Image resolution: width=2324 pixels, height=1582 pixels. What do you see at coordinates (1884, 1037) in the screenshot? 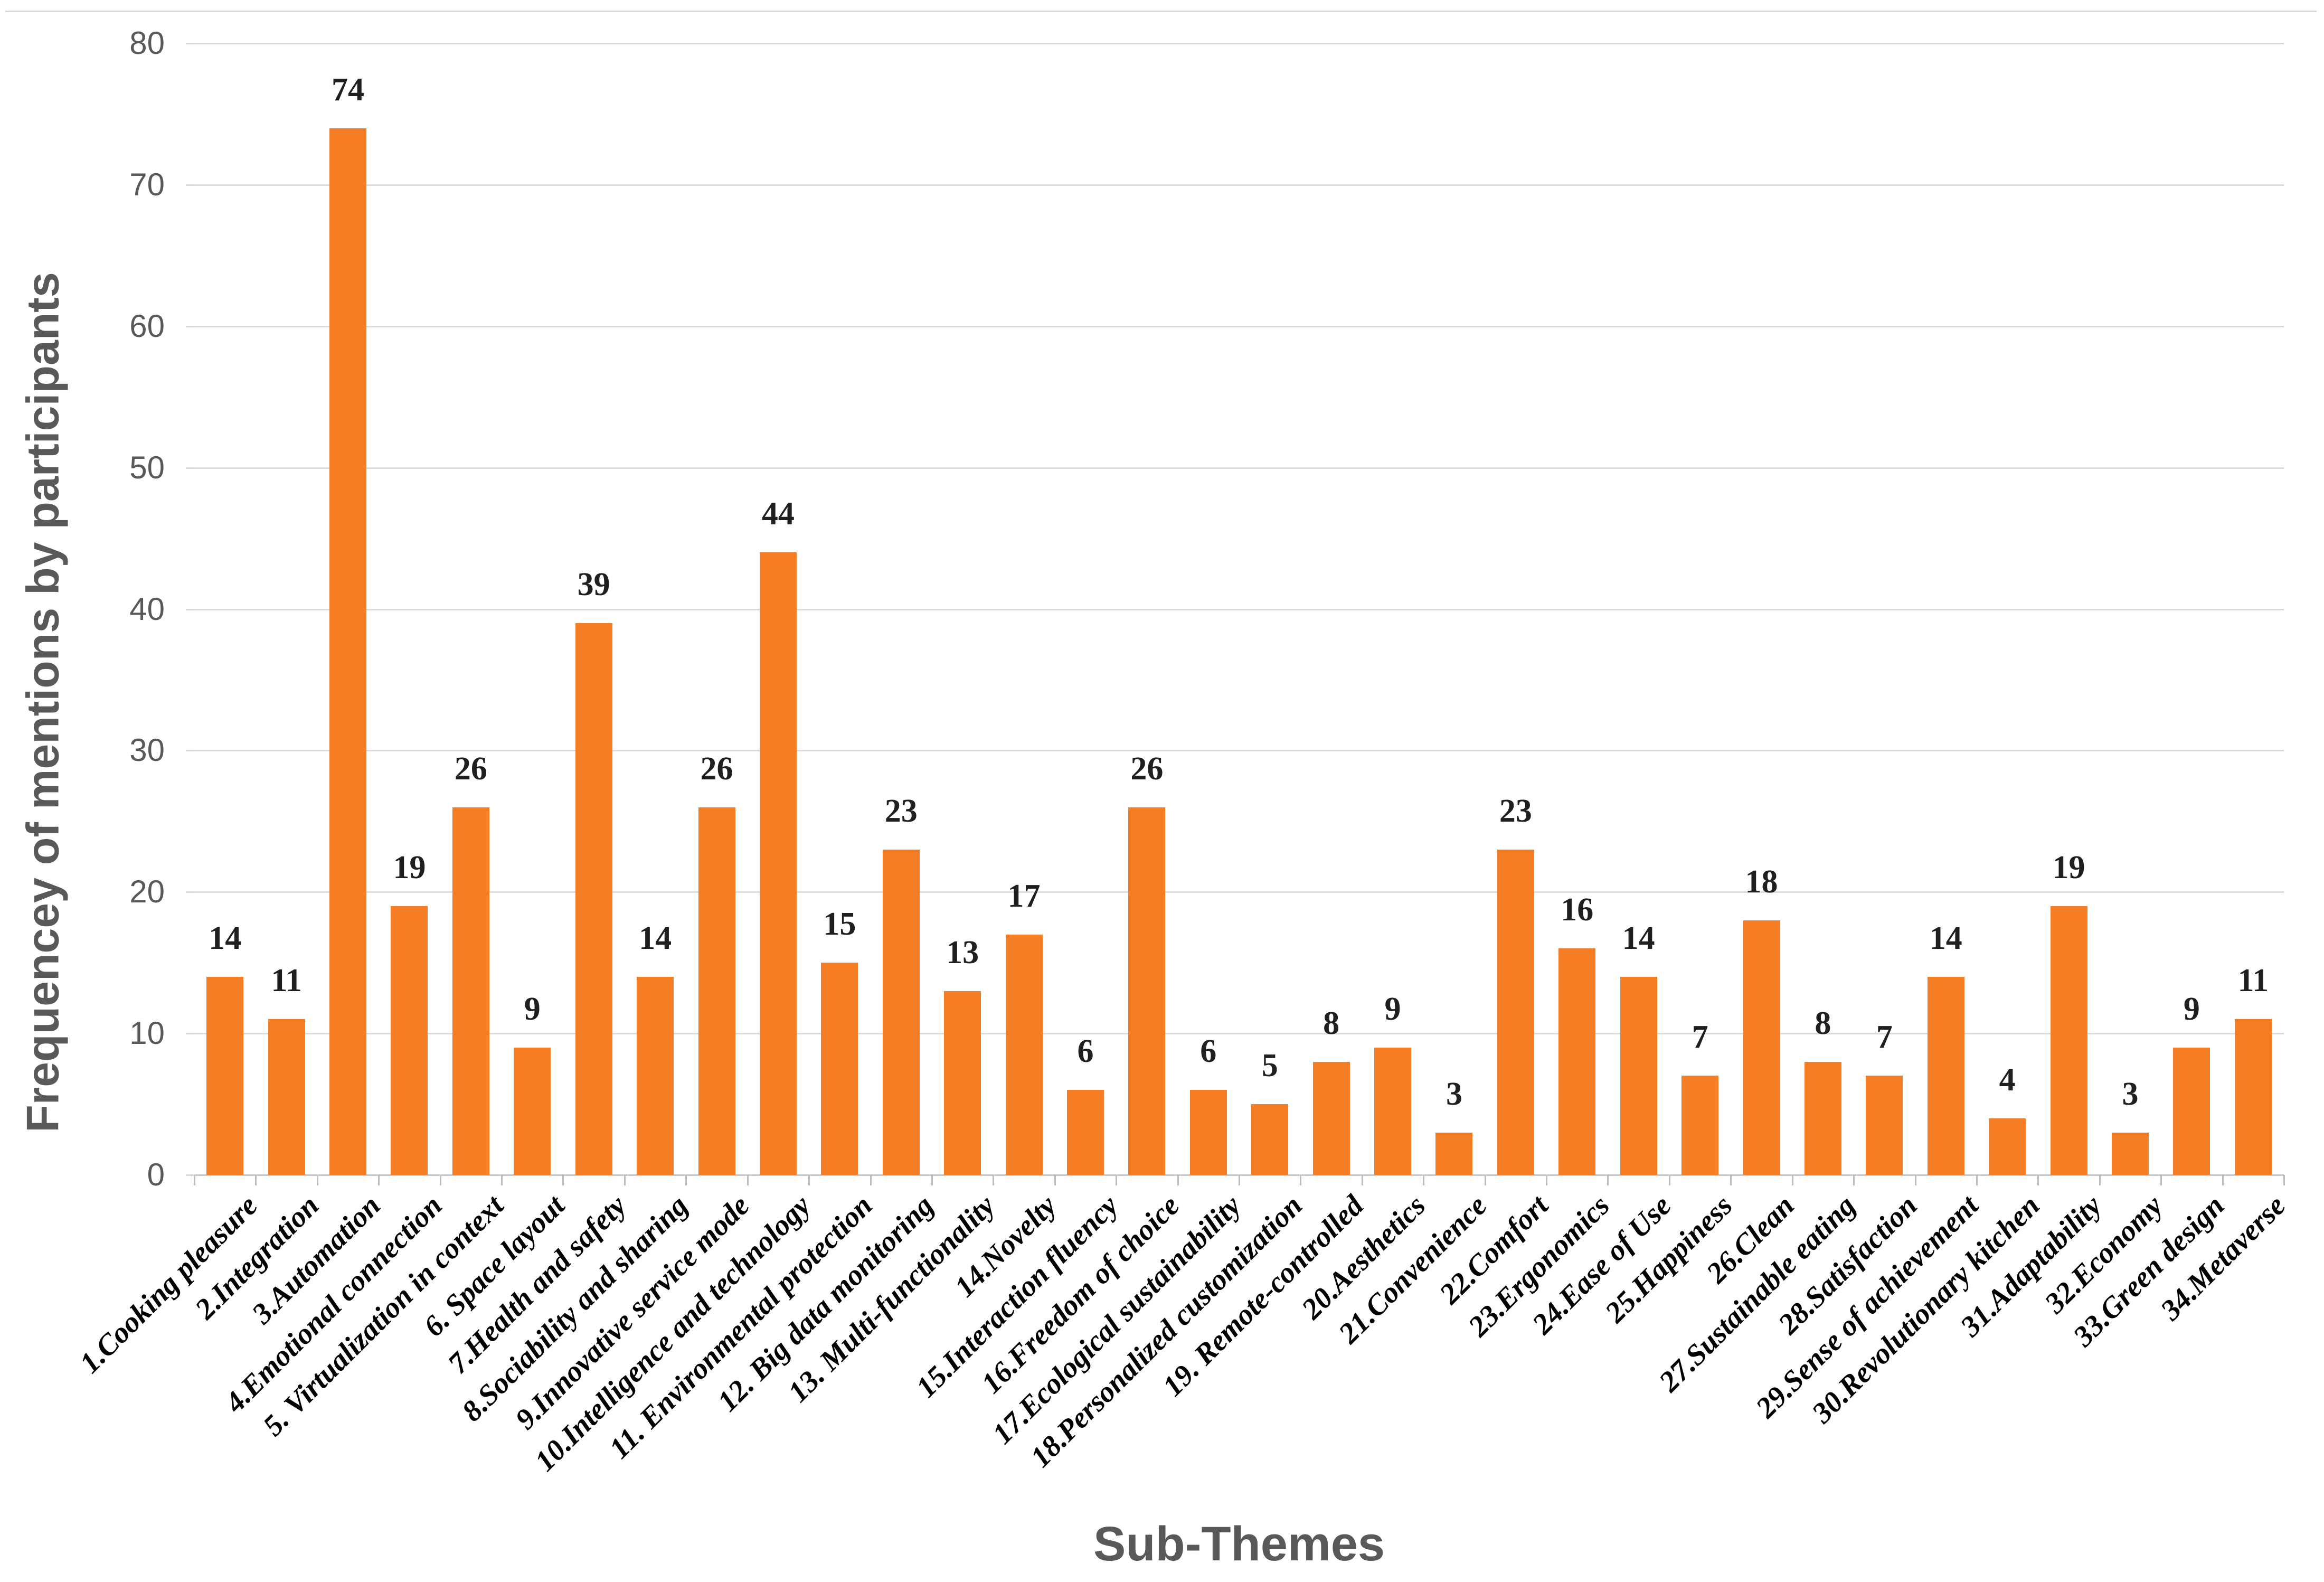
I see `bar-value-label: 7` at bounding box center [1884, 1037].